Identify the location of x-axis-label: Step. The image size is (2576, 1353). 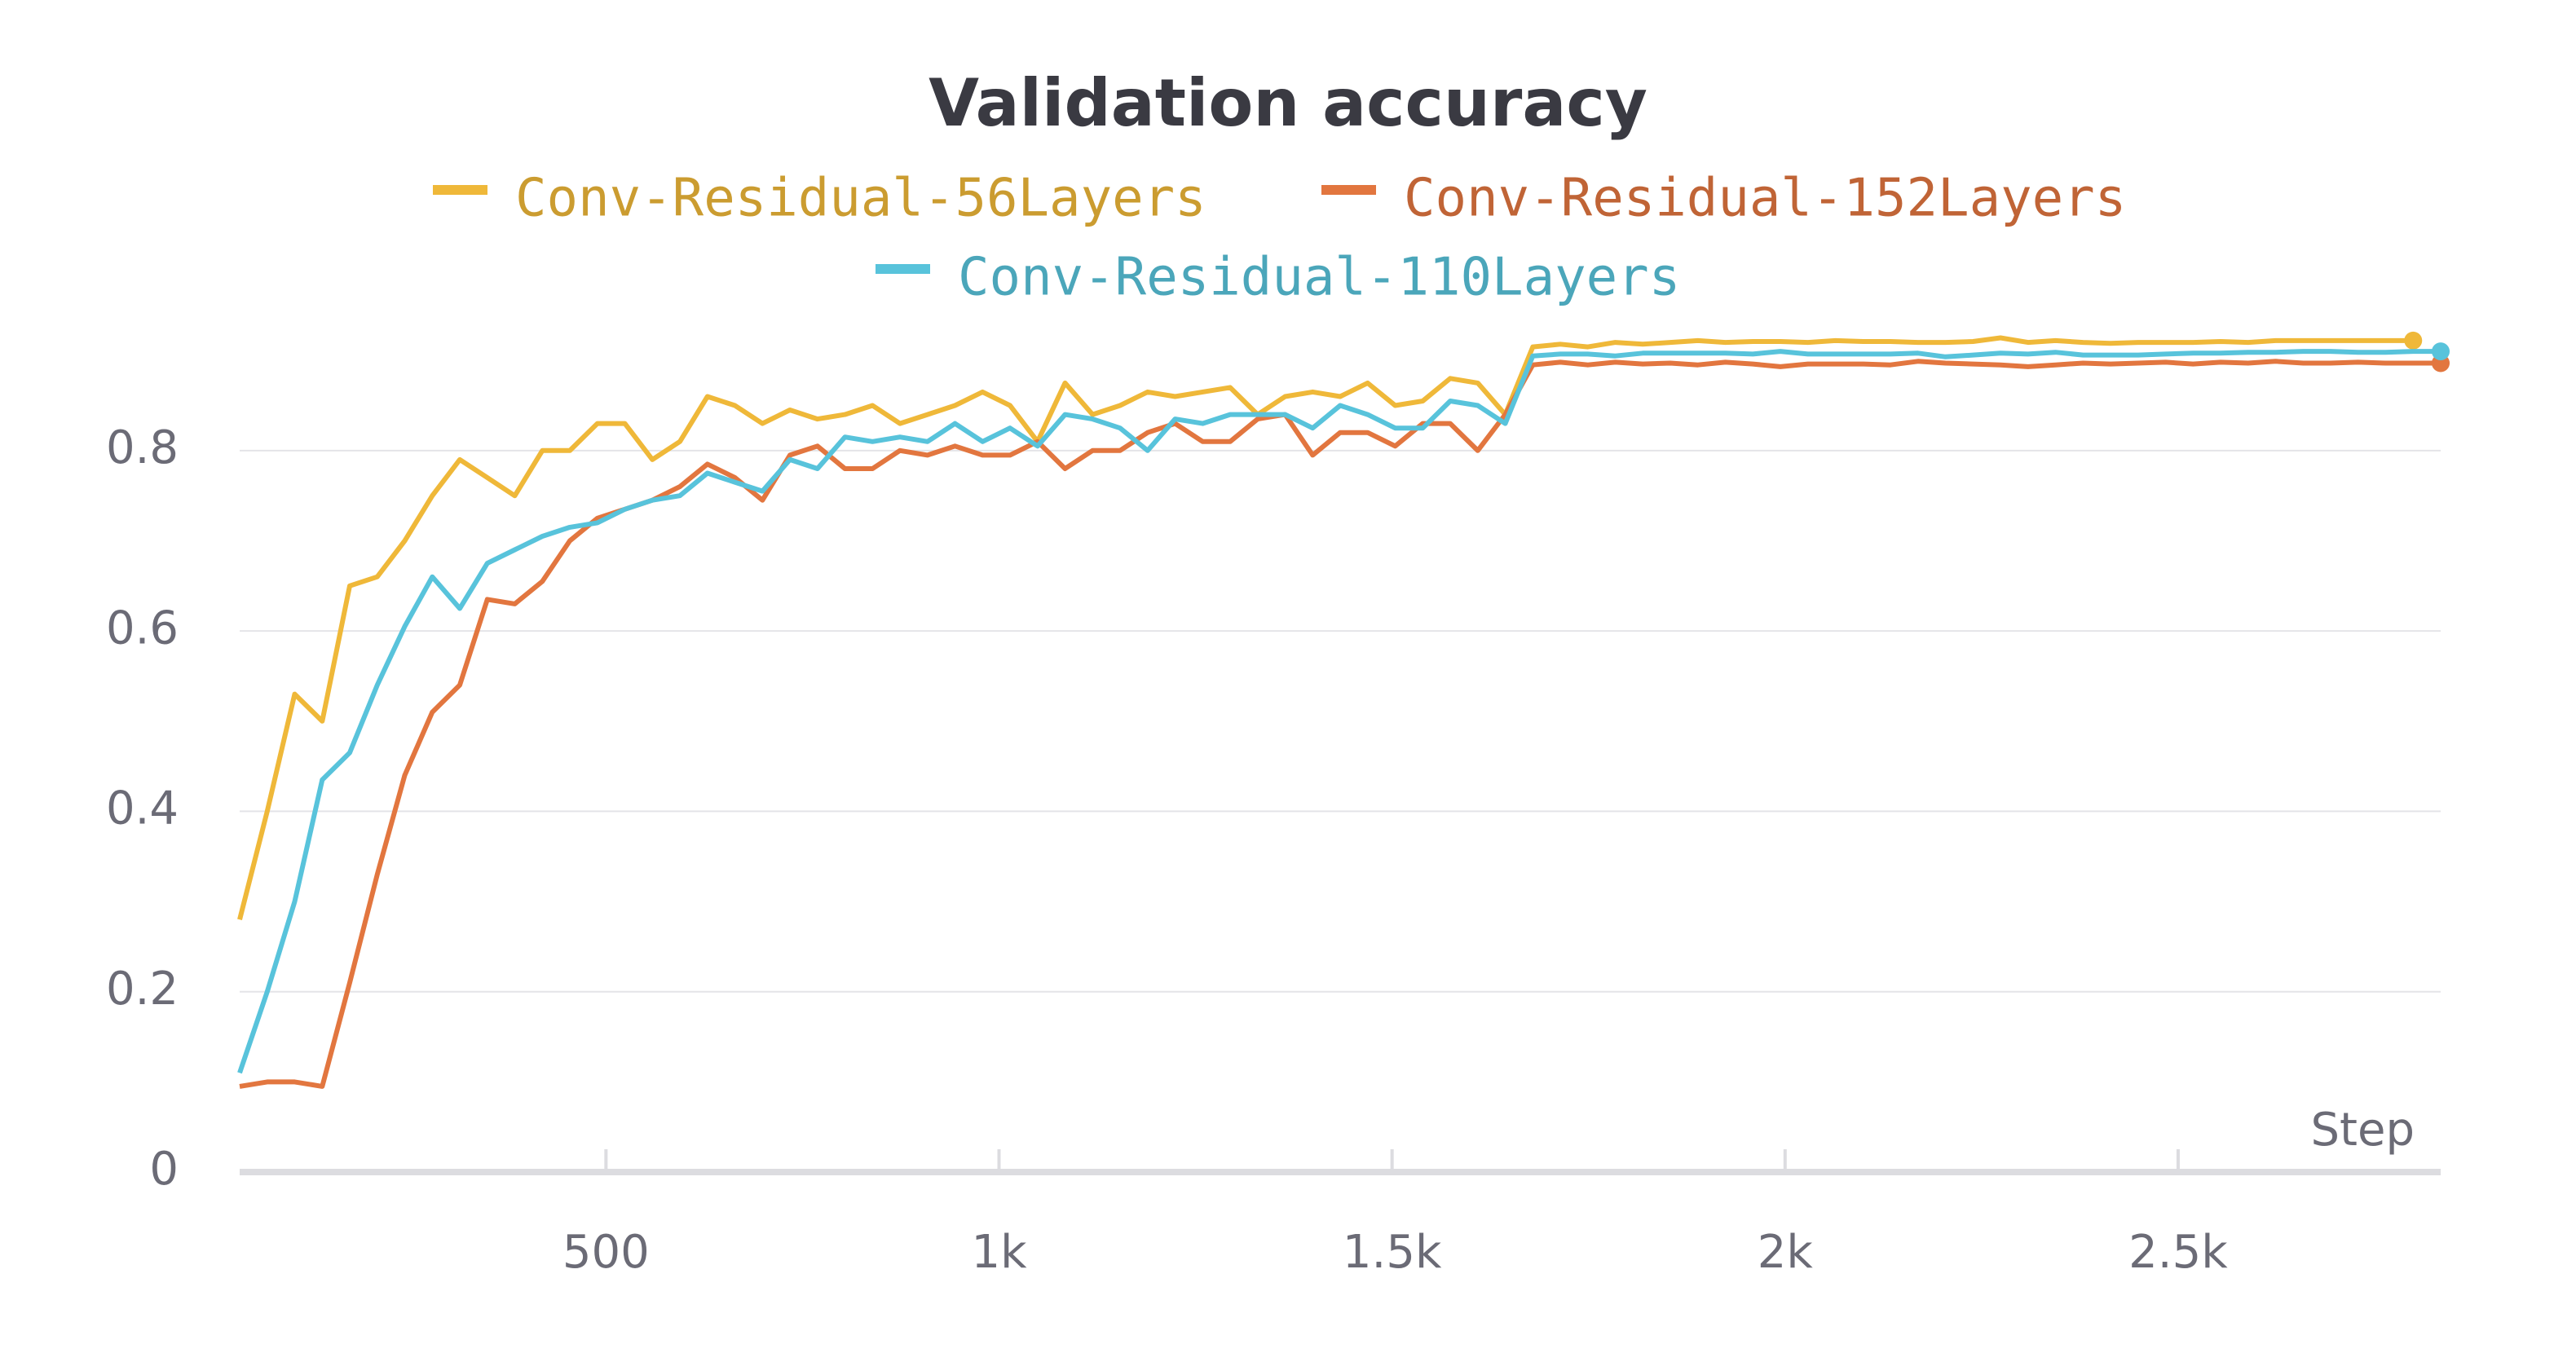
(2362, 1130).